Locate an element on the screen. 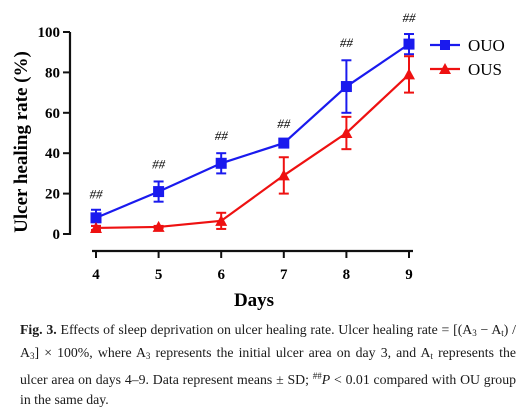 The width and height of the screenshot is (529, 410). y-tick-label: 80 is located at coordinates (52, 73).